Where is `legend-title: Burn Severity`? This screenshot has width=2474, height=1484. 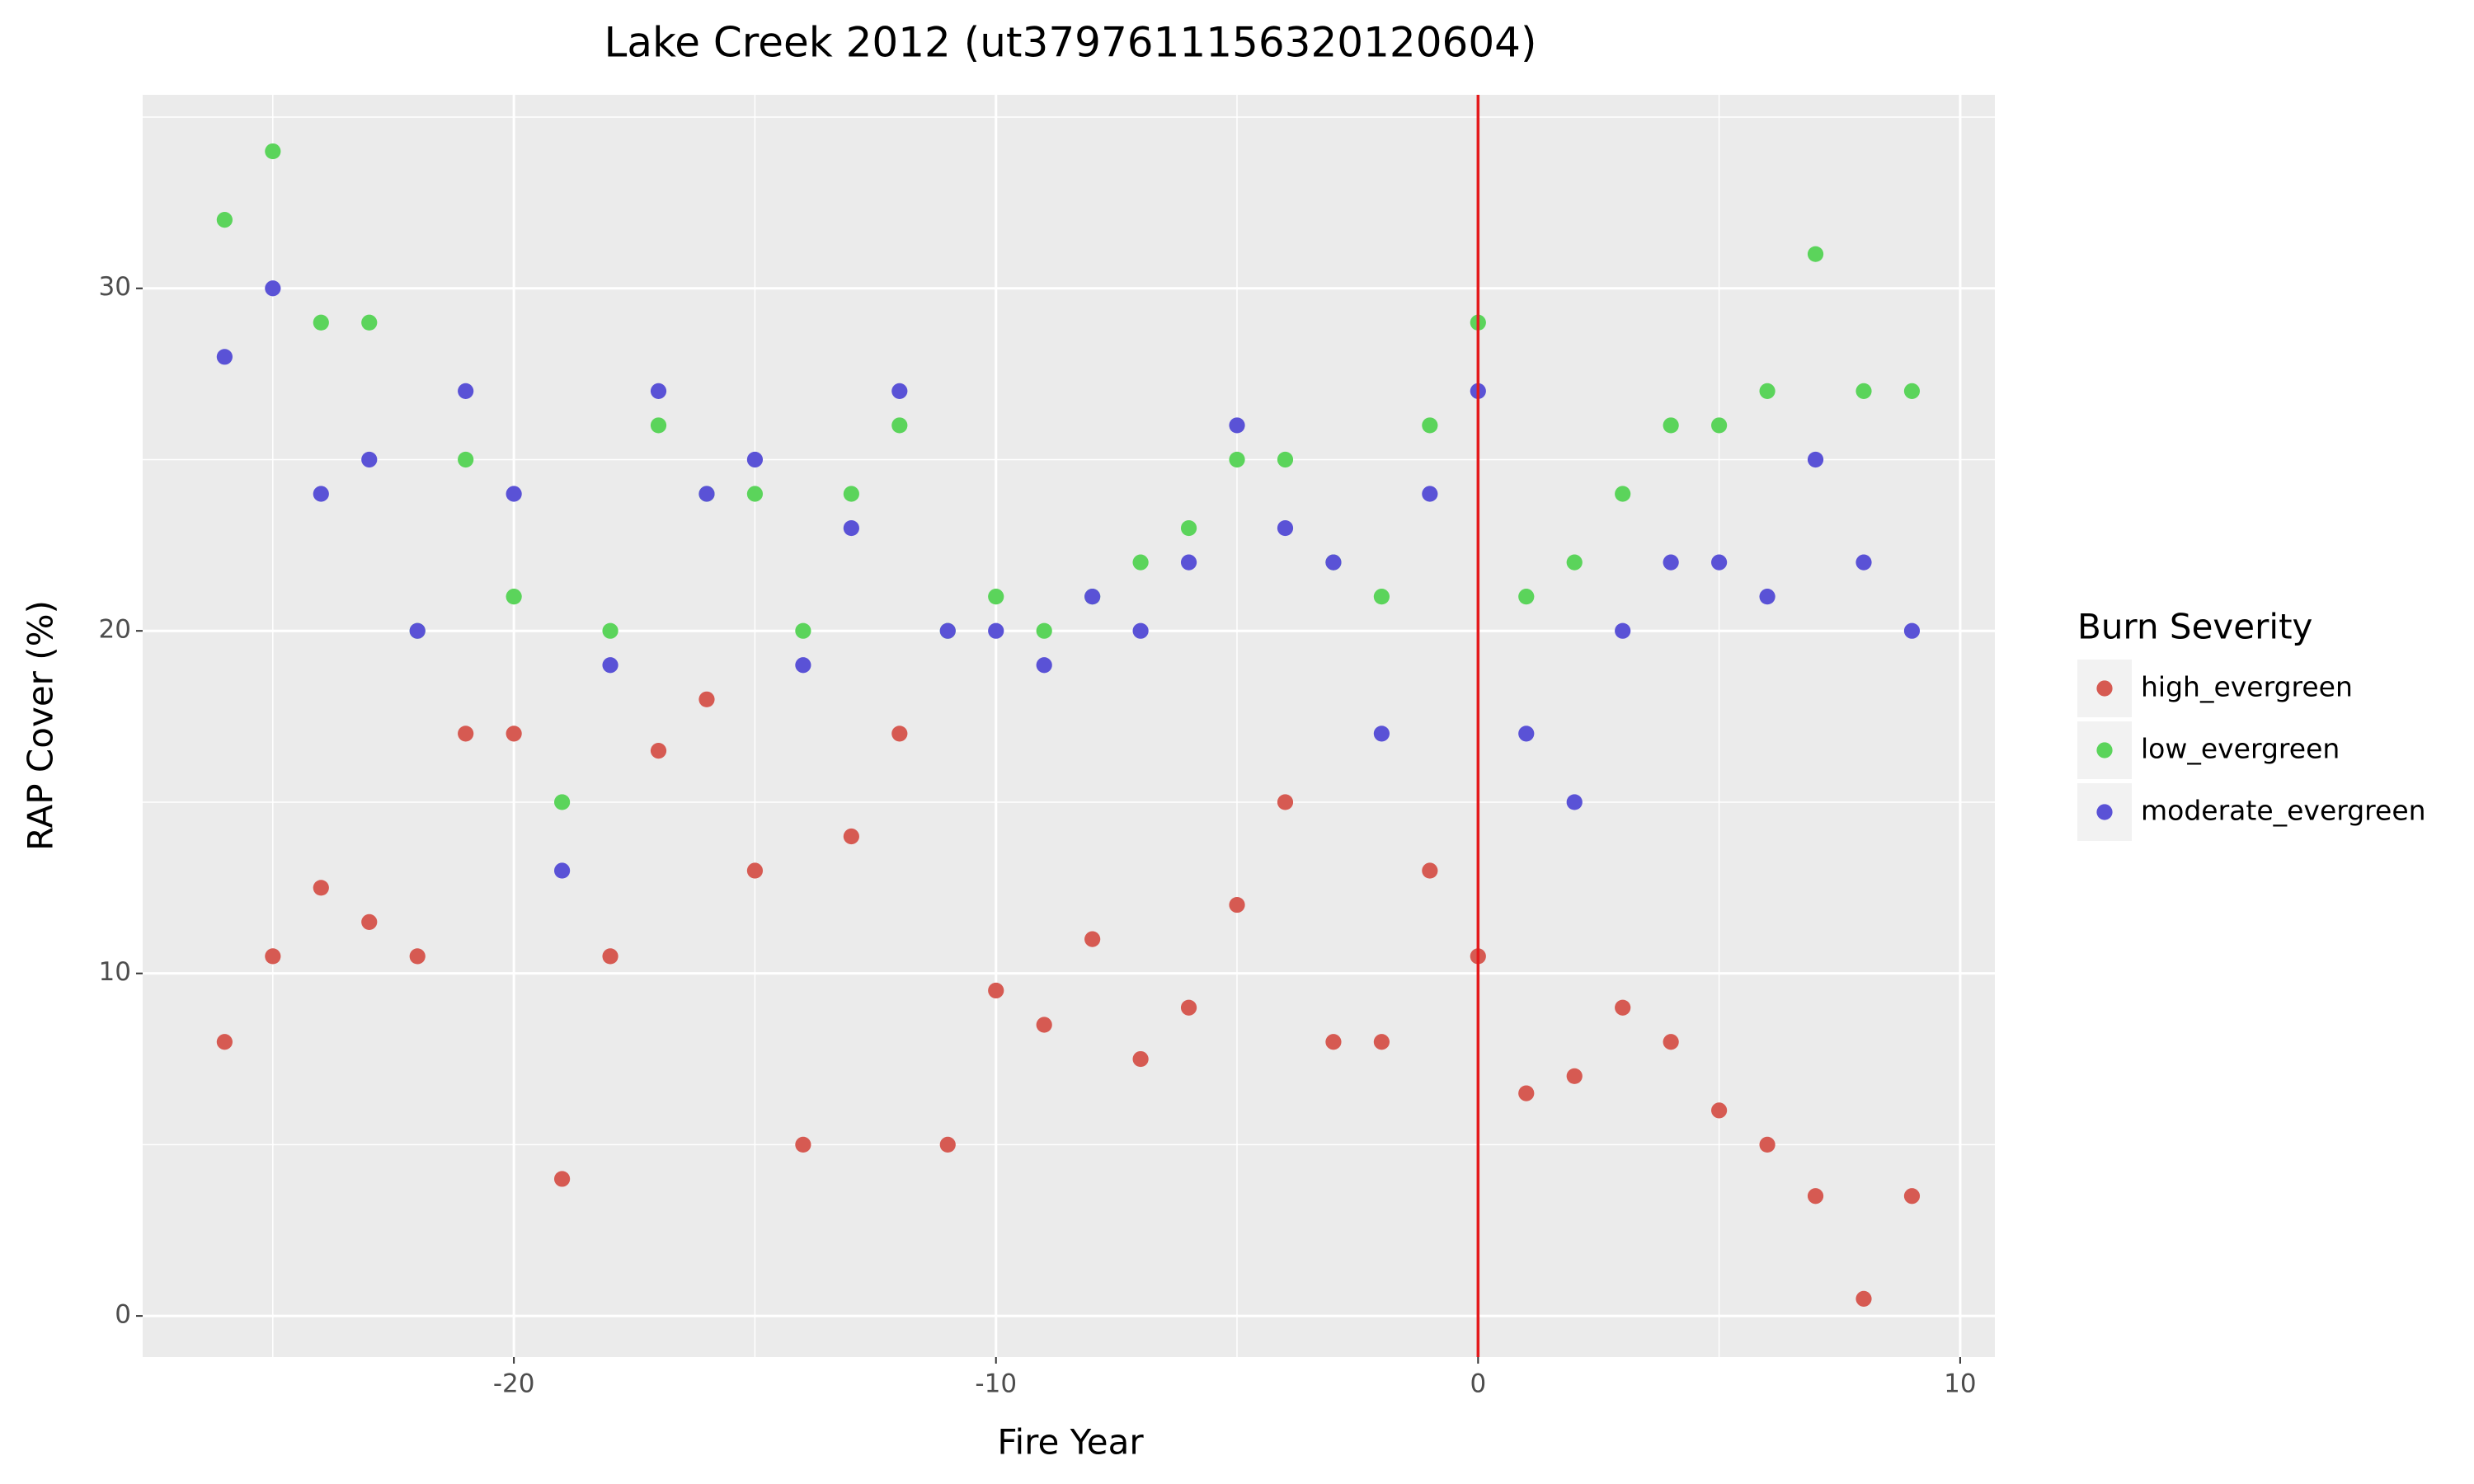
legend-title: Burn Severity is located at coordinates (2194, 627).